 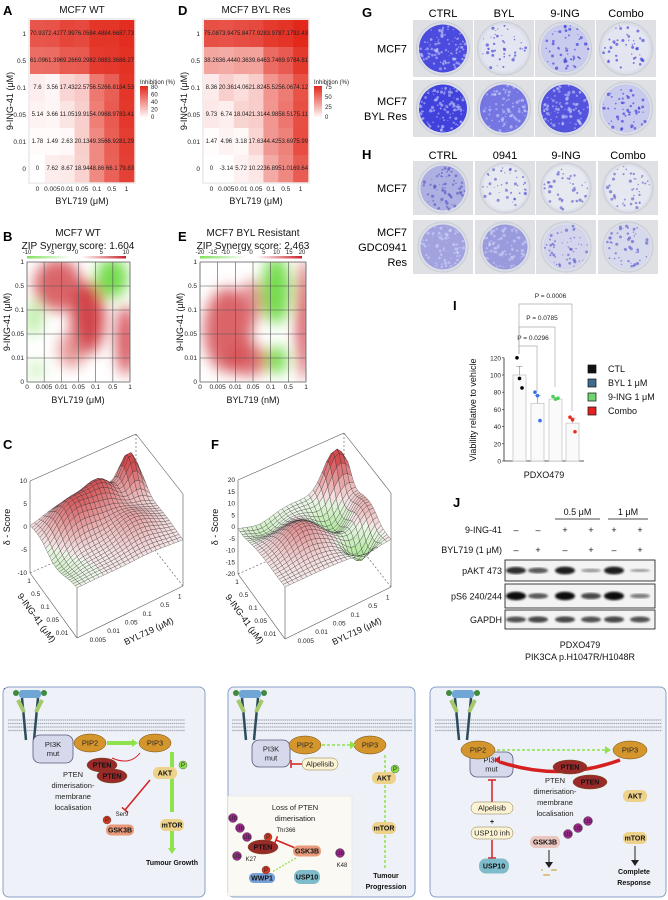 What do you see at coordinates (630, 750) in the screenshot?
I see `pip3` at bounding box center [630, 750].